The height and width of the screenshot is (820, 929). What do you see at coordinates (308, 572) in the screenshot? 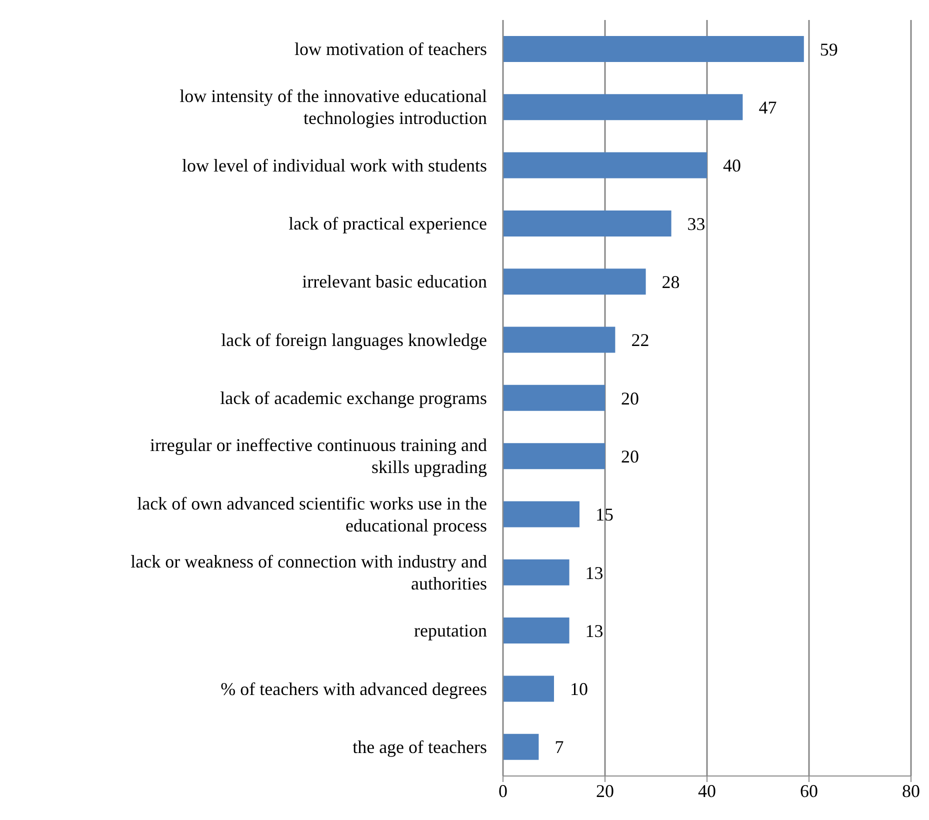
I see `y-tick-label: lack or weakness of connection with industry and authorities` at bounding box center [308, 572].